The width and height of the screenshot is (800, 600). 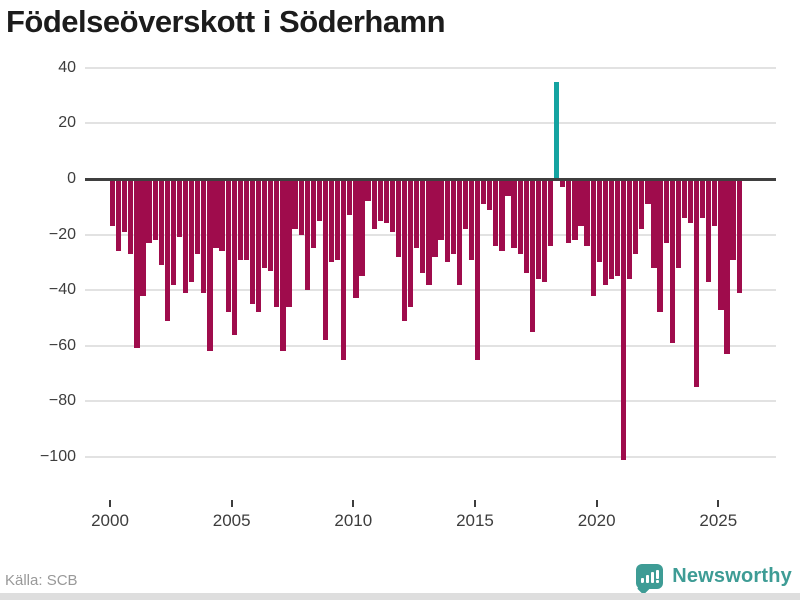 What do you see at coordinates (67, 123) in the screenshot?
I see `y-axis-tick-label: 20` at bounding box center [67, 123].